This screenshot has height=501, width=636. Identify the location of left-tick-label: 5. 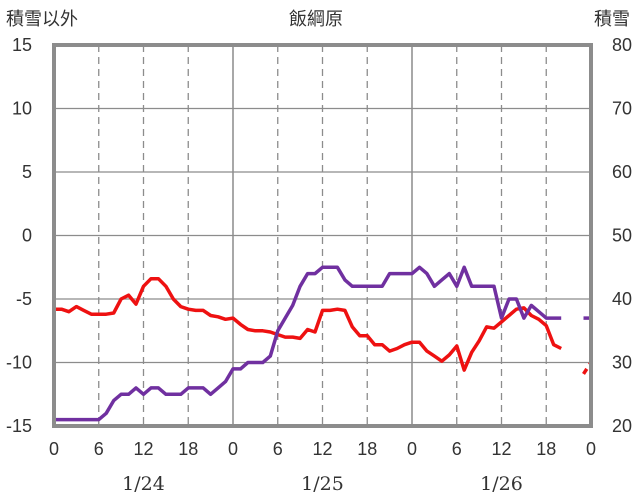
(27, 172).